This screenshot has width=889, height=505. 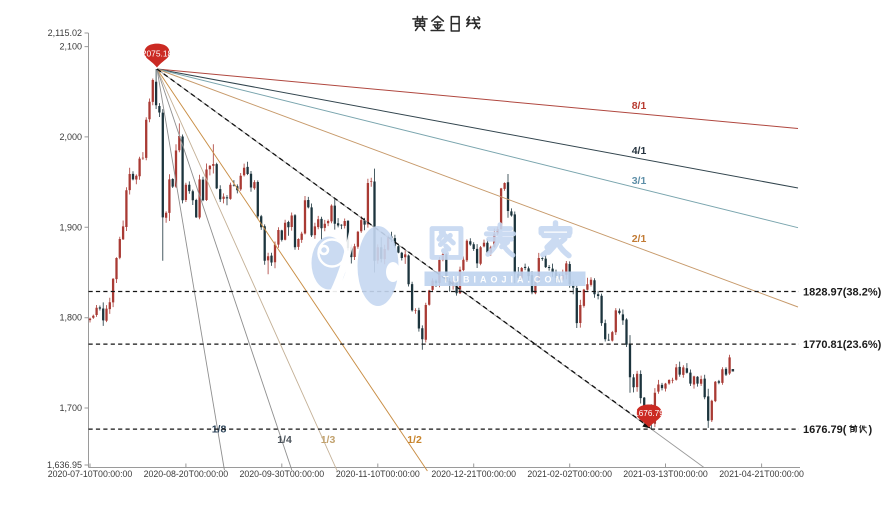 I want to click on svg-text: 2075.18, so click(x=157, y=54).